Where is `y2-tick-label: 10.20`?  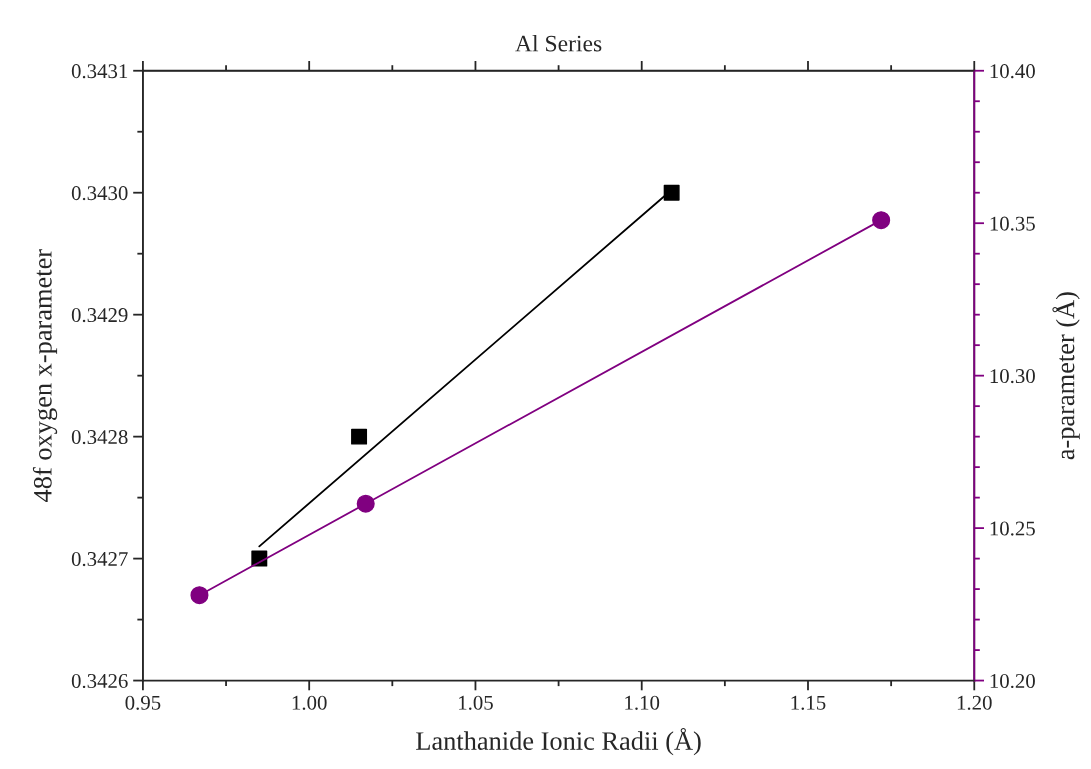
y2-tick-label: 10.20 is located at coordinates (1012, 681).